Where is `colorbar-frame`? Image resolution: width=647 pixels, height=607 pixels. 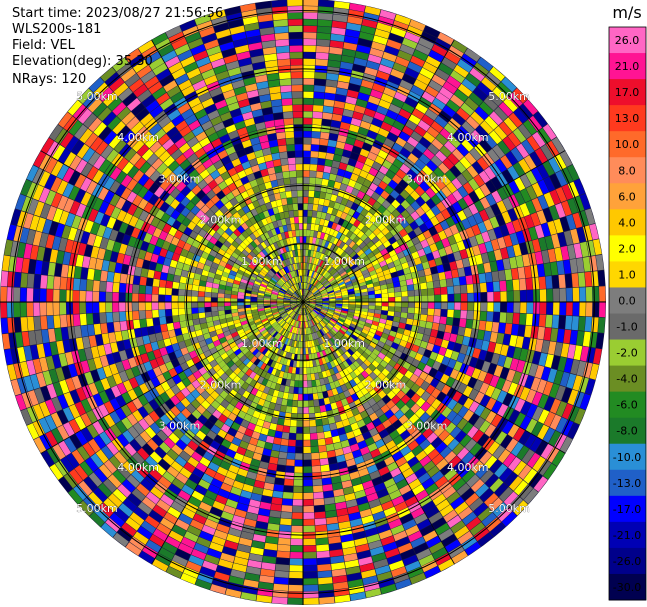 colorbar-frame is located at coordinates (627, 313).